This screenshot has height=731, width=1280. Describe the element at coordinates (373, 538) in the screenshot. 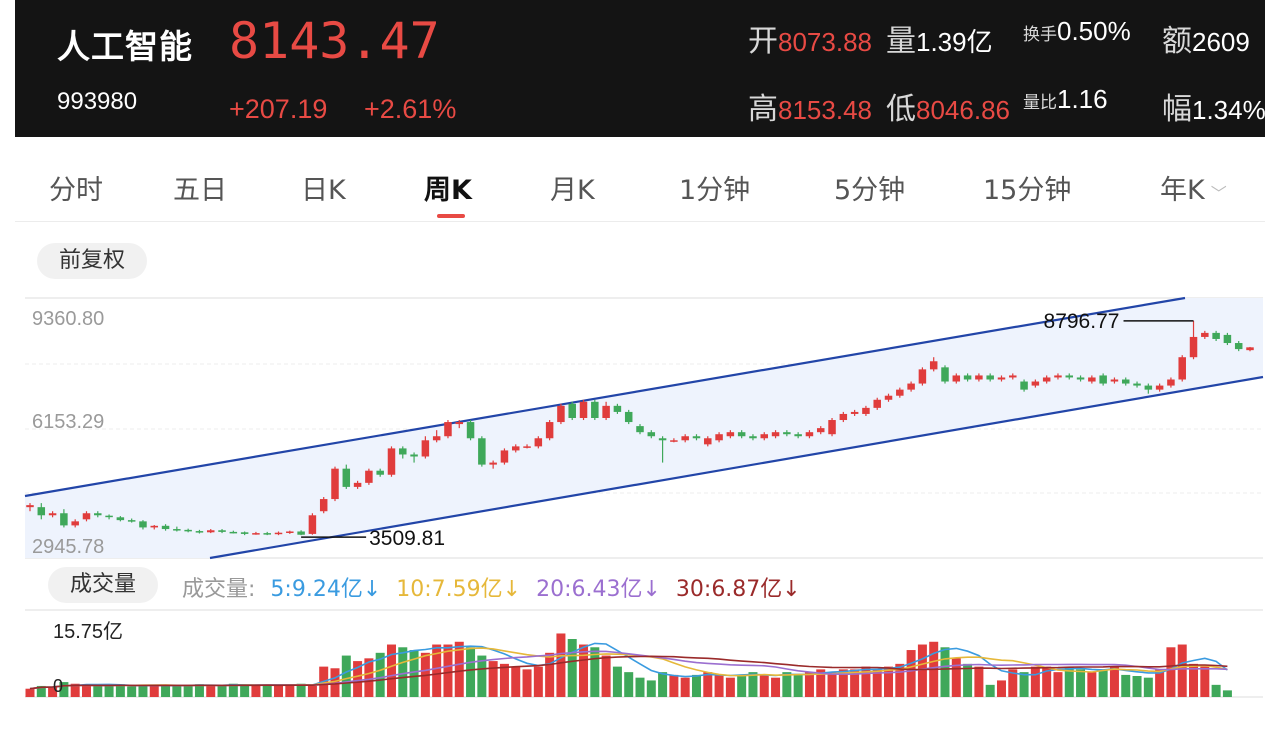

I see `annotation-low: 3509.81` at that location.